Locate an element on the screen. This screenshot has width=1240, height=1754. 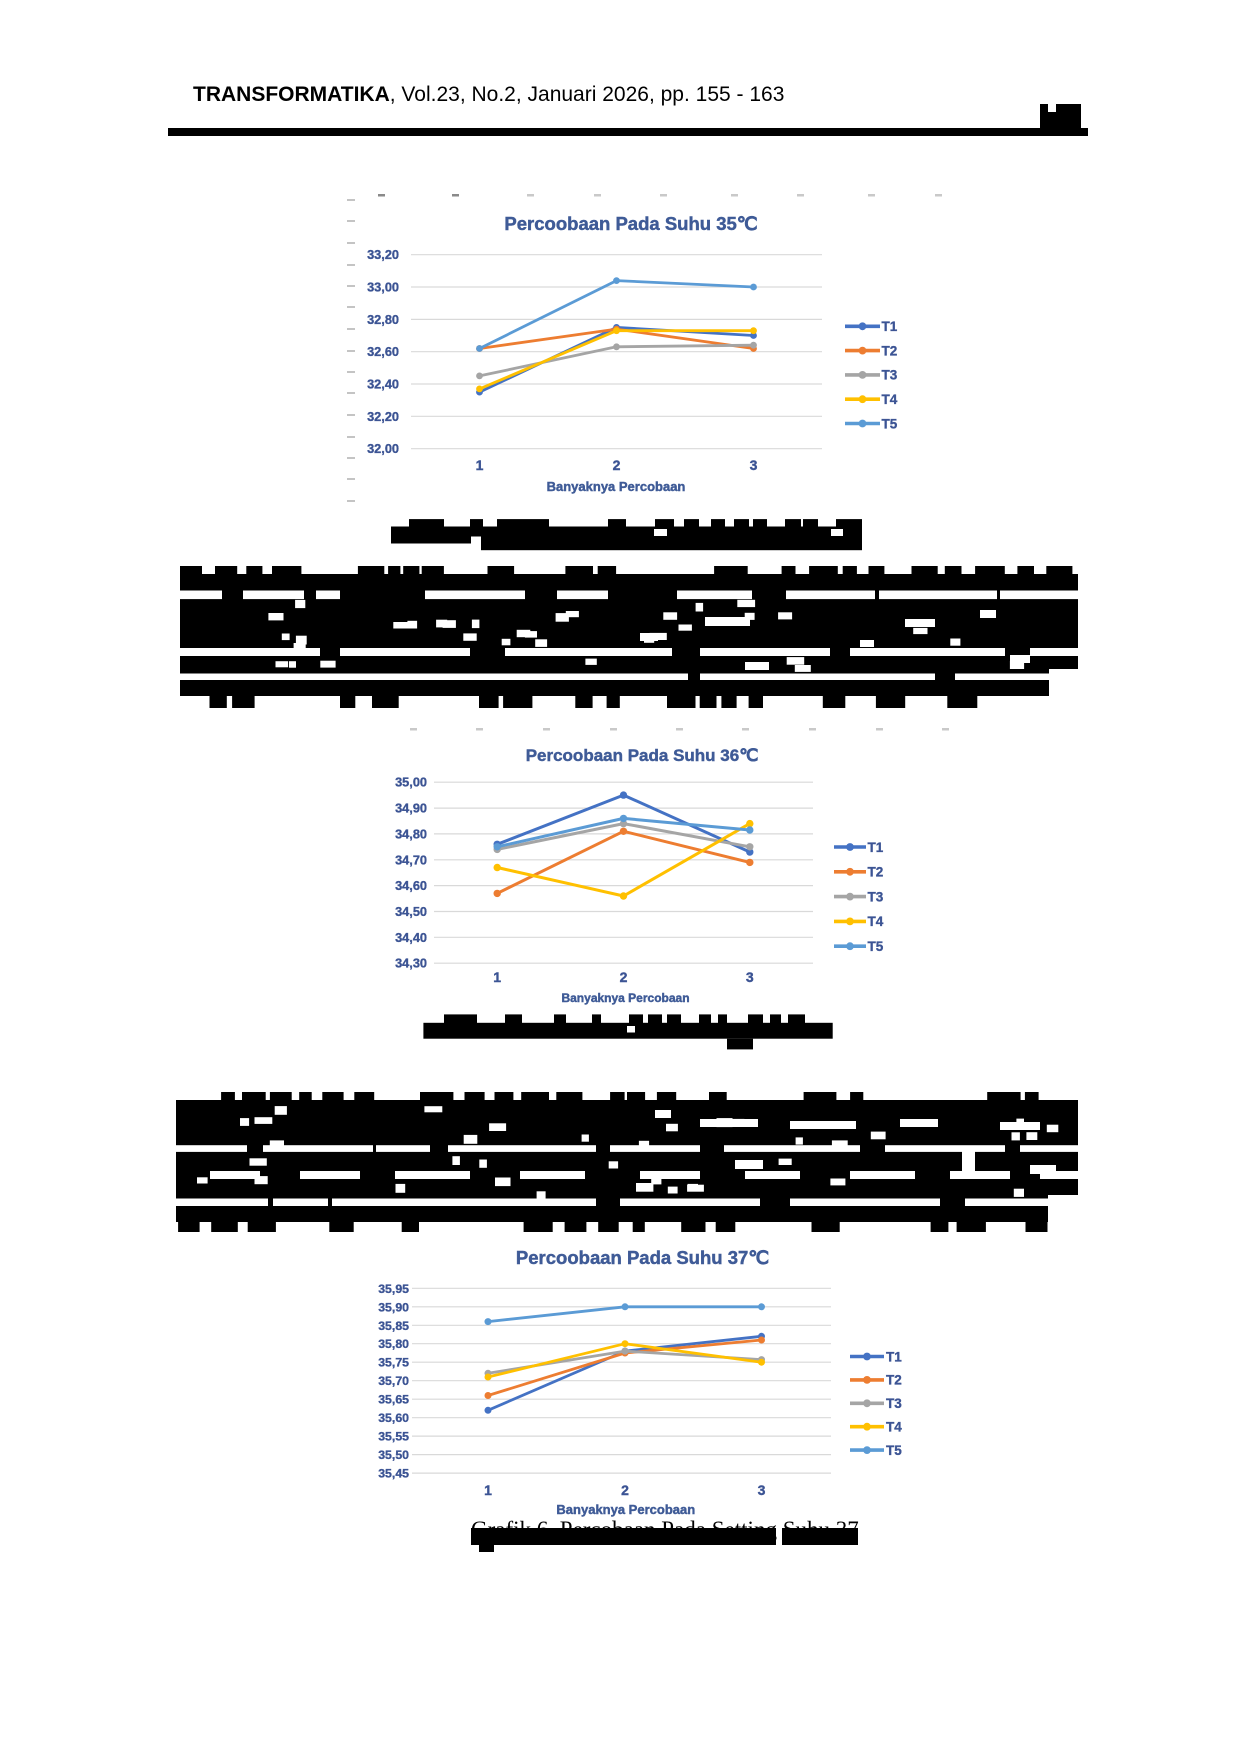
svg-text: 34,40 is located at coordinates (411, 937).